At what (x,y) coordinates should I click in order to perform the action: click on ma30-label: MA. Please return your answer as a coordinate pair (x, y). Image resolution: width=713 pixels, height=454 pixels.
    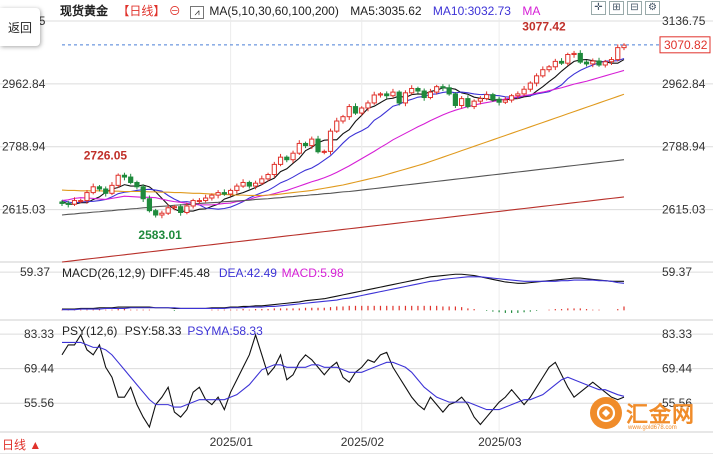
    Looking at the image, I should click on (531, 11).